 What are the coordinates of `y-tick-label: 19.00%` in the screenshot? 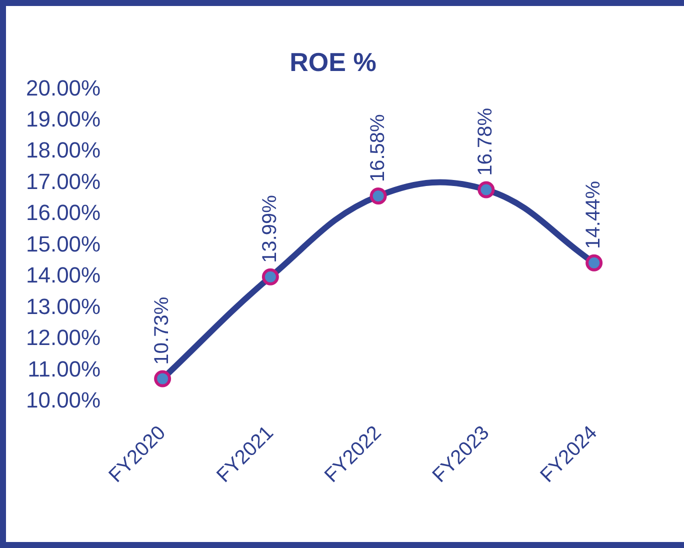 It's located at (63, 119).